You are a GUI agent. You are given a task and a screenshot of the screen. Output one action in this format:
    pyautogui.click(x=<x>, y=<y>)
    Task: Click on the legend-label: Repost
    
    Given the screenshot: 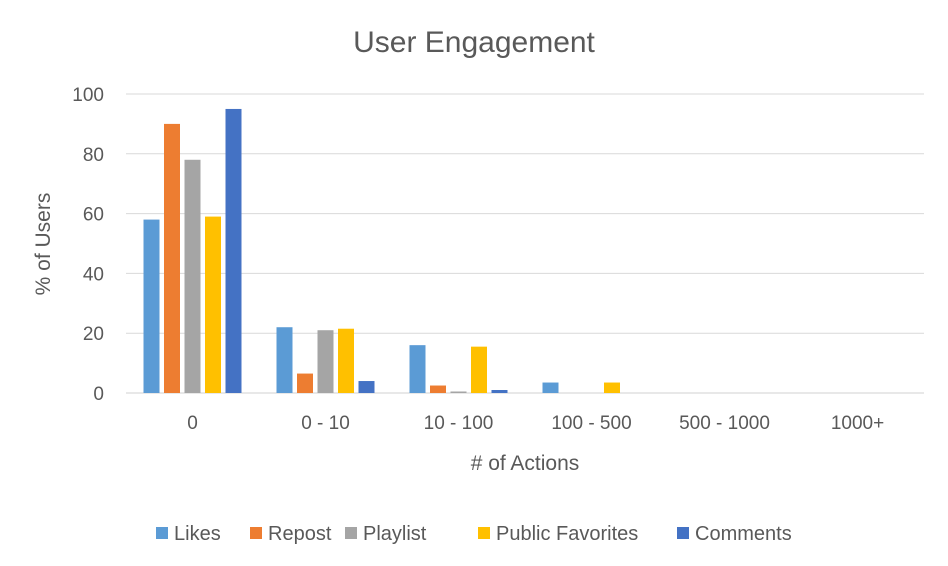 What is the action you would take?
    pyautogui.click(x=300, y=534)
    